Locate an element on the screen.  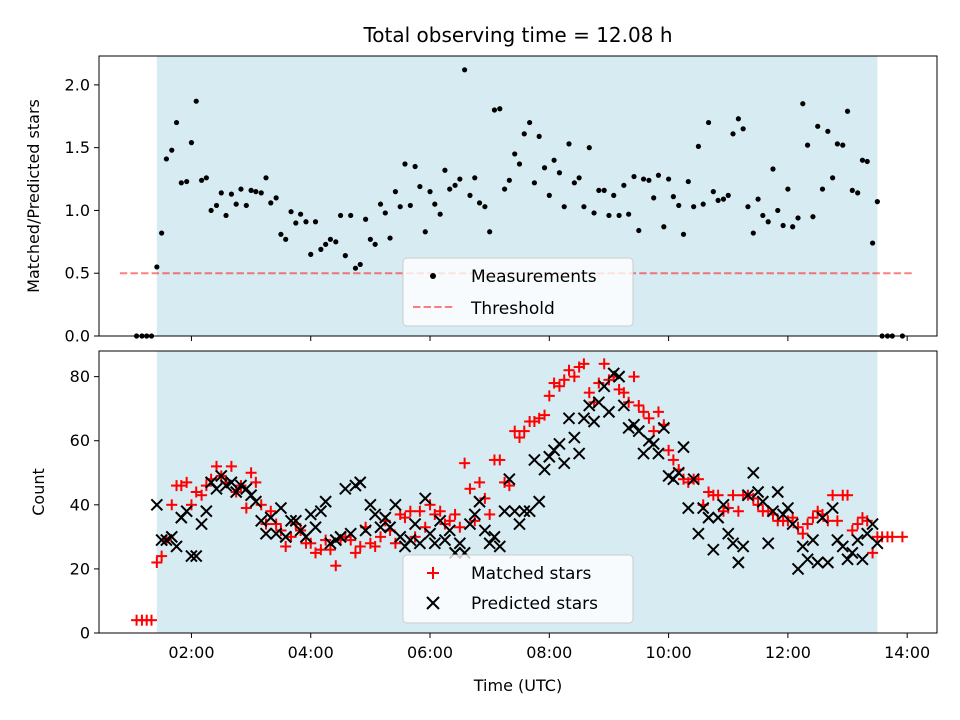
legend-label-matched: Matched stars is located at coordinates (531, 574).